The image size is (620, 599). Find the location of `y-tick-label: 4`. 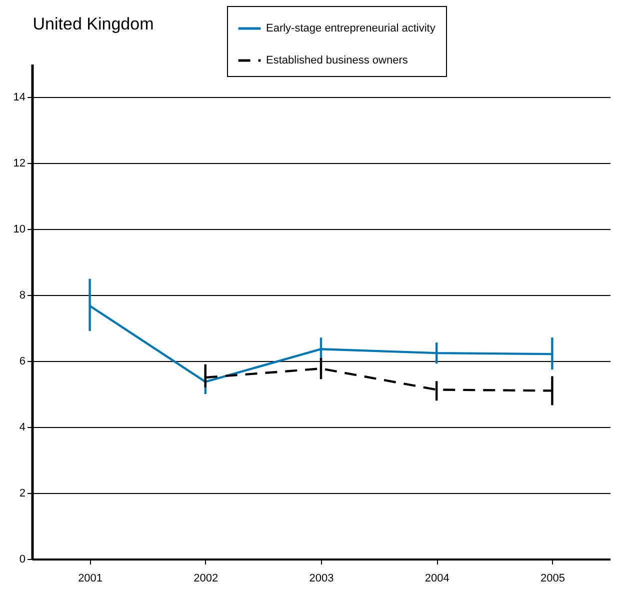

y-tick-label: 4 is located at coordinates (22, 428).